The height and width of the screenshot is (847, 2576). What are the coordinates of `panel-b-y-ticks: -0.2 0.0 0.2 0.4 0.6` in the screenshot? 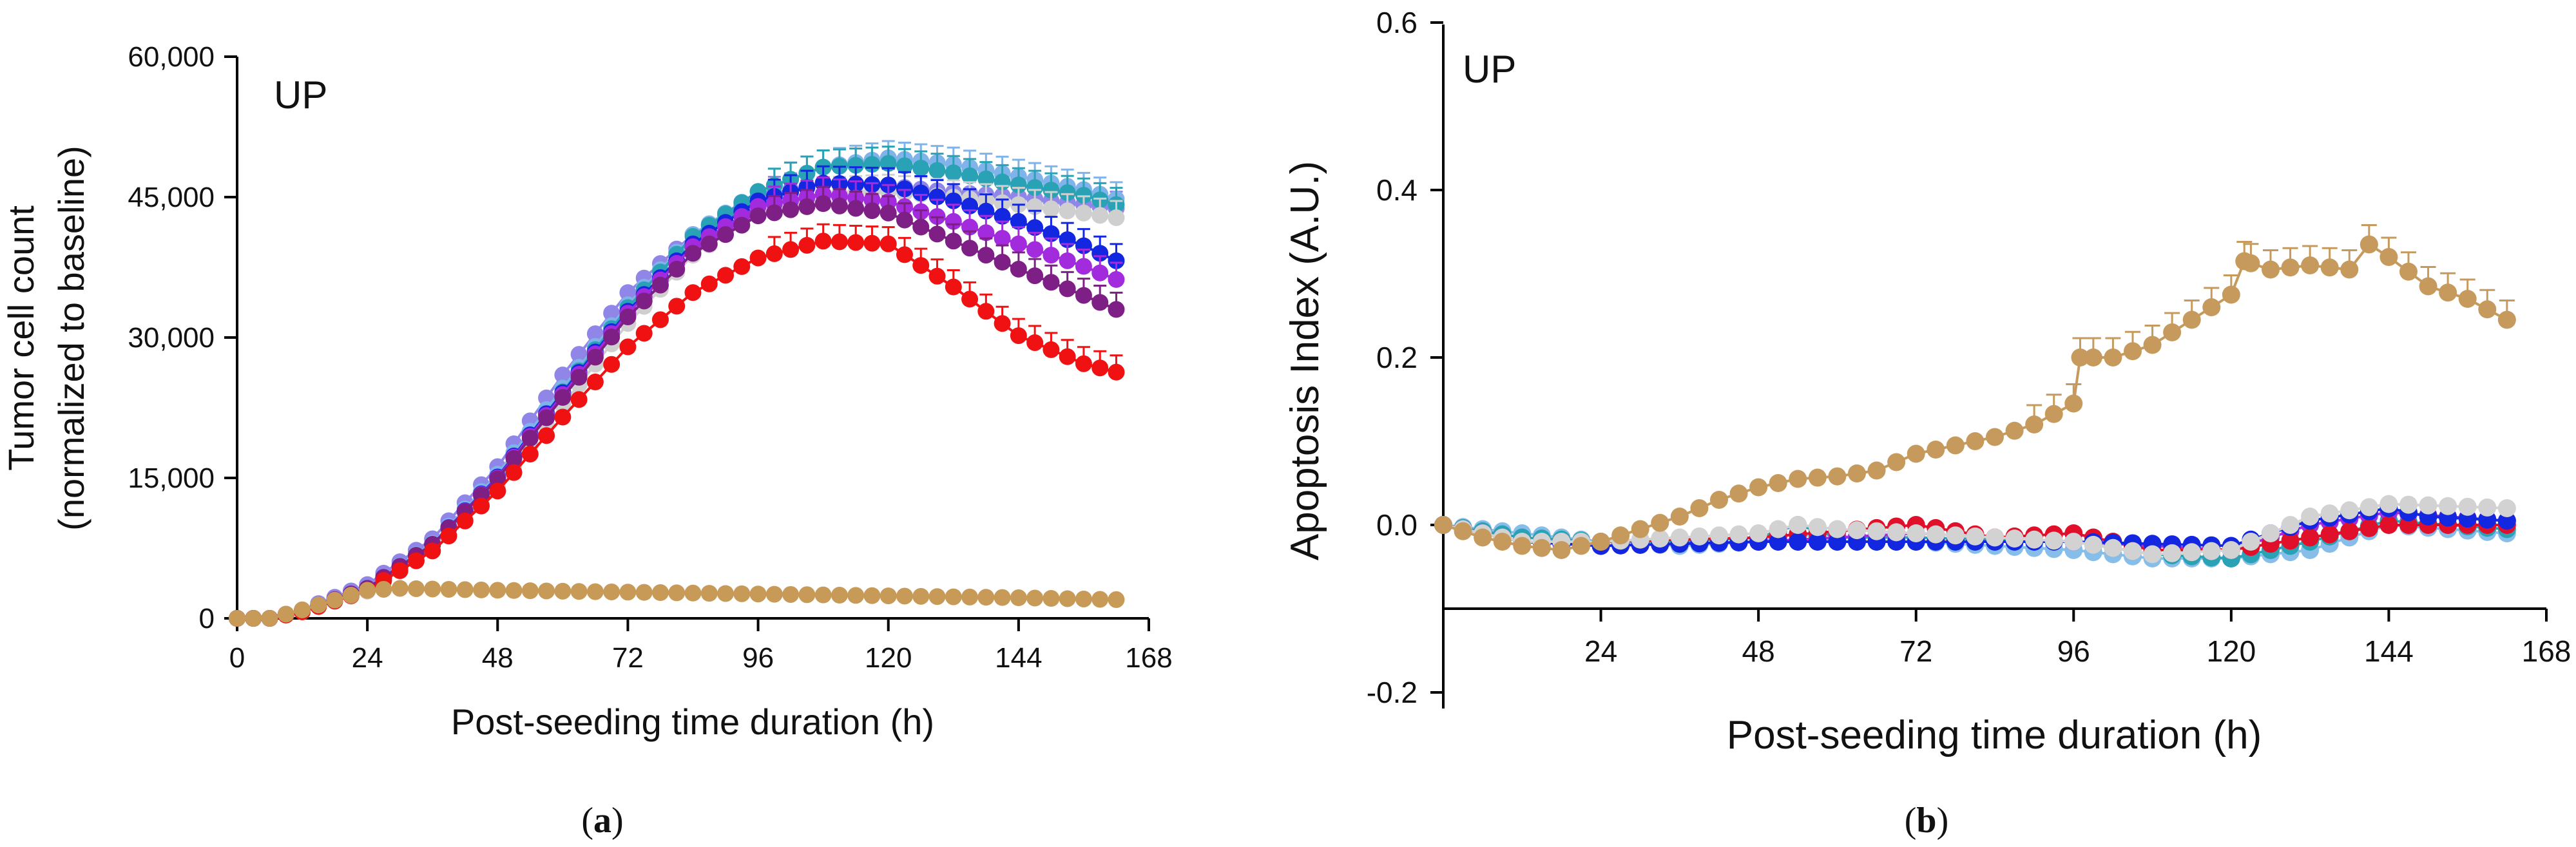 It's located at (1405, 357).